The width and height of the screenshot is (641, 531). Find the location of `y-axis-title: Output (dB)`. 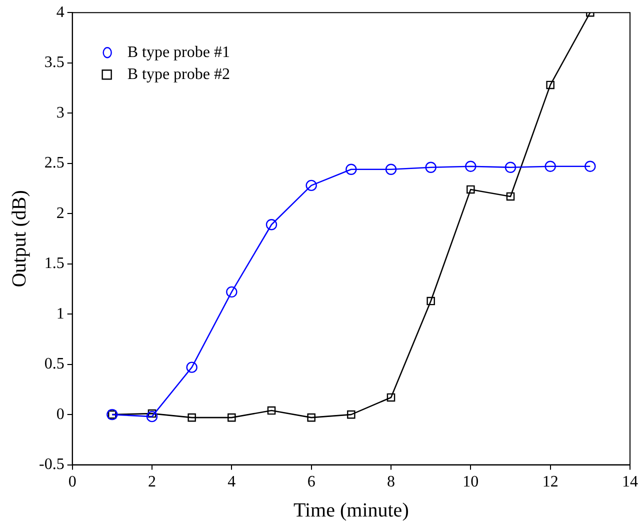

y-axis-title: Output (dB) is located at coordinates (19, 239).